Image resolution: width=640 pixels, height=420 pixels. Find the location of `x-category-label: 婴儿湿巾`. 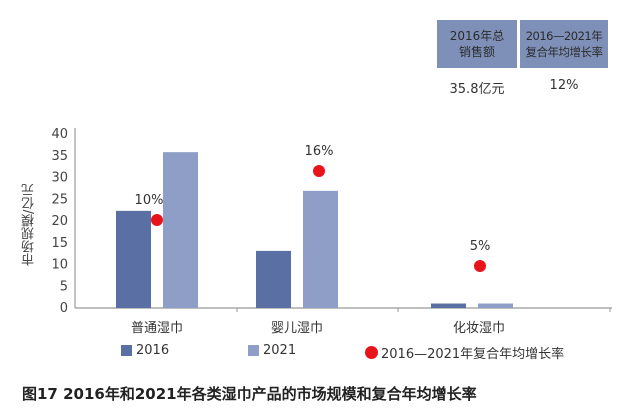

x-category-label: 婴儿湿巾 is located at coordinates (297, 328).